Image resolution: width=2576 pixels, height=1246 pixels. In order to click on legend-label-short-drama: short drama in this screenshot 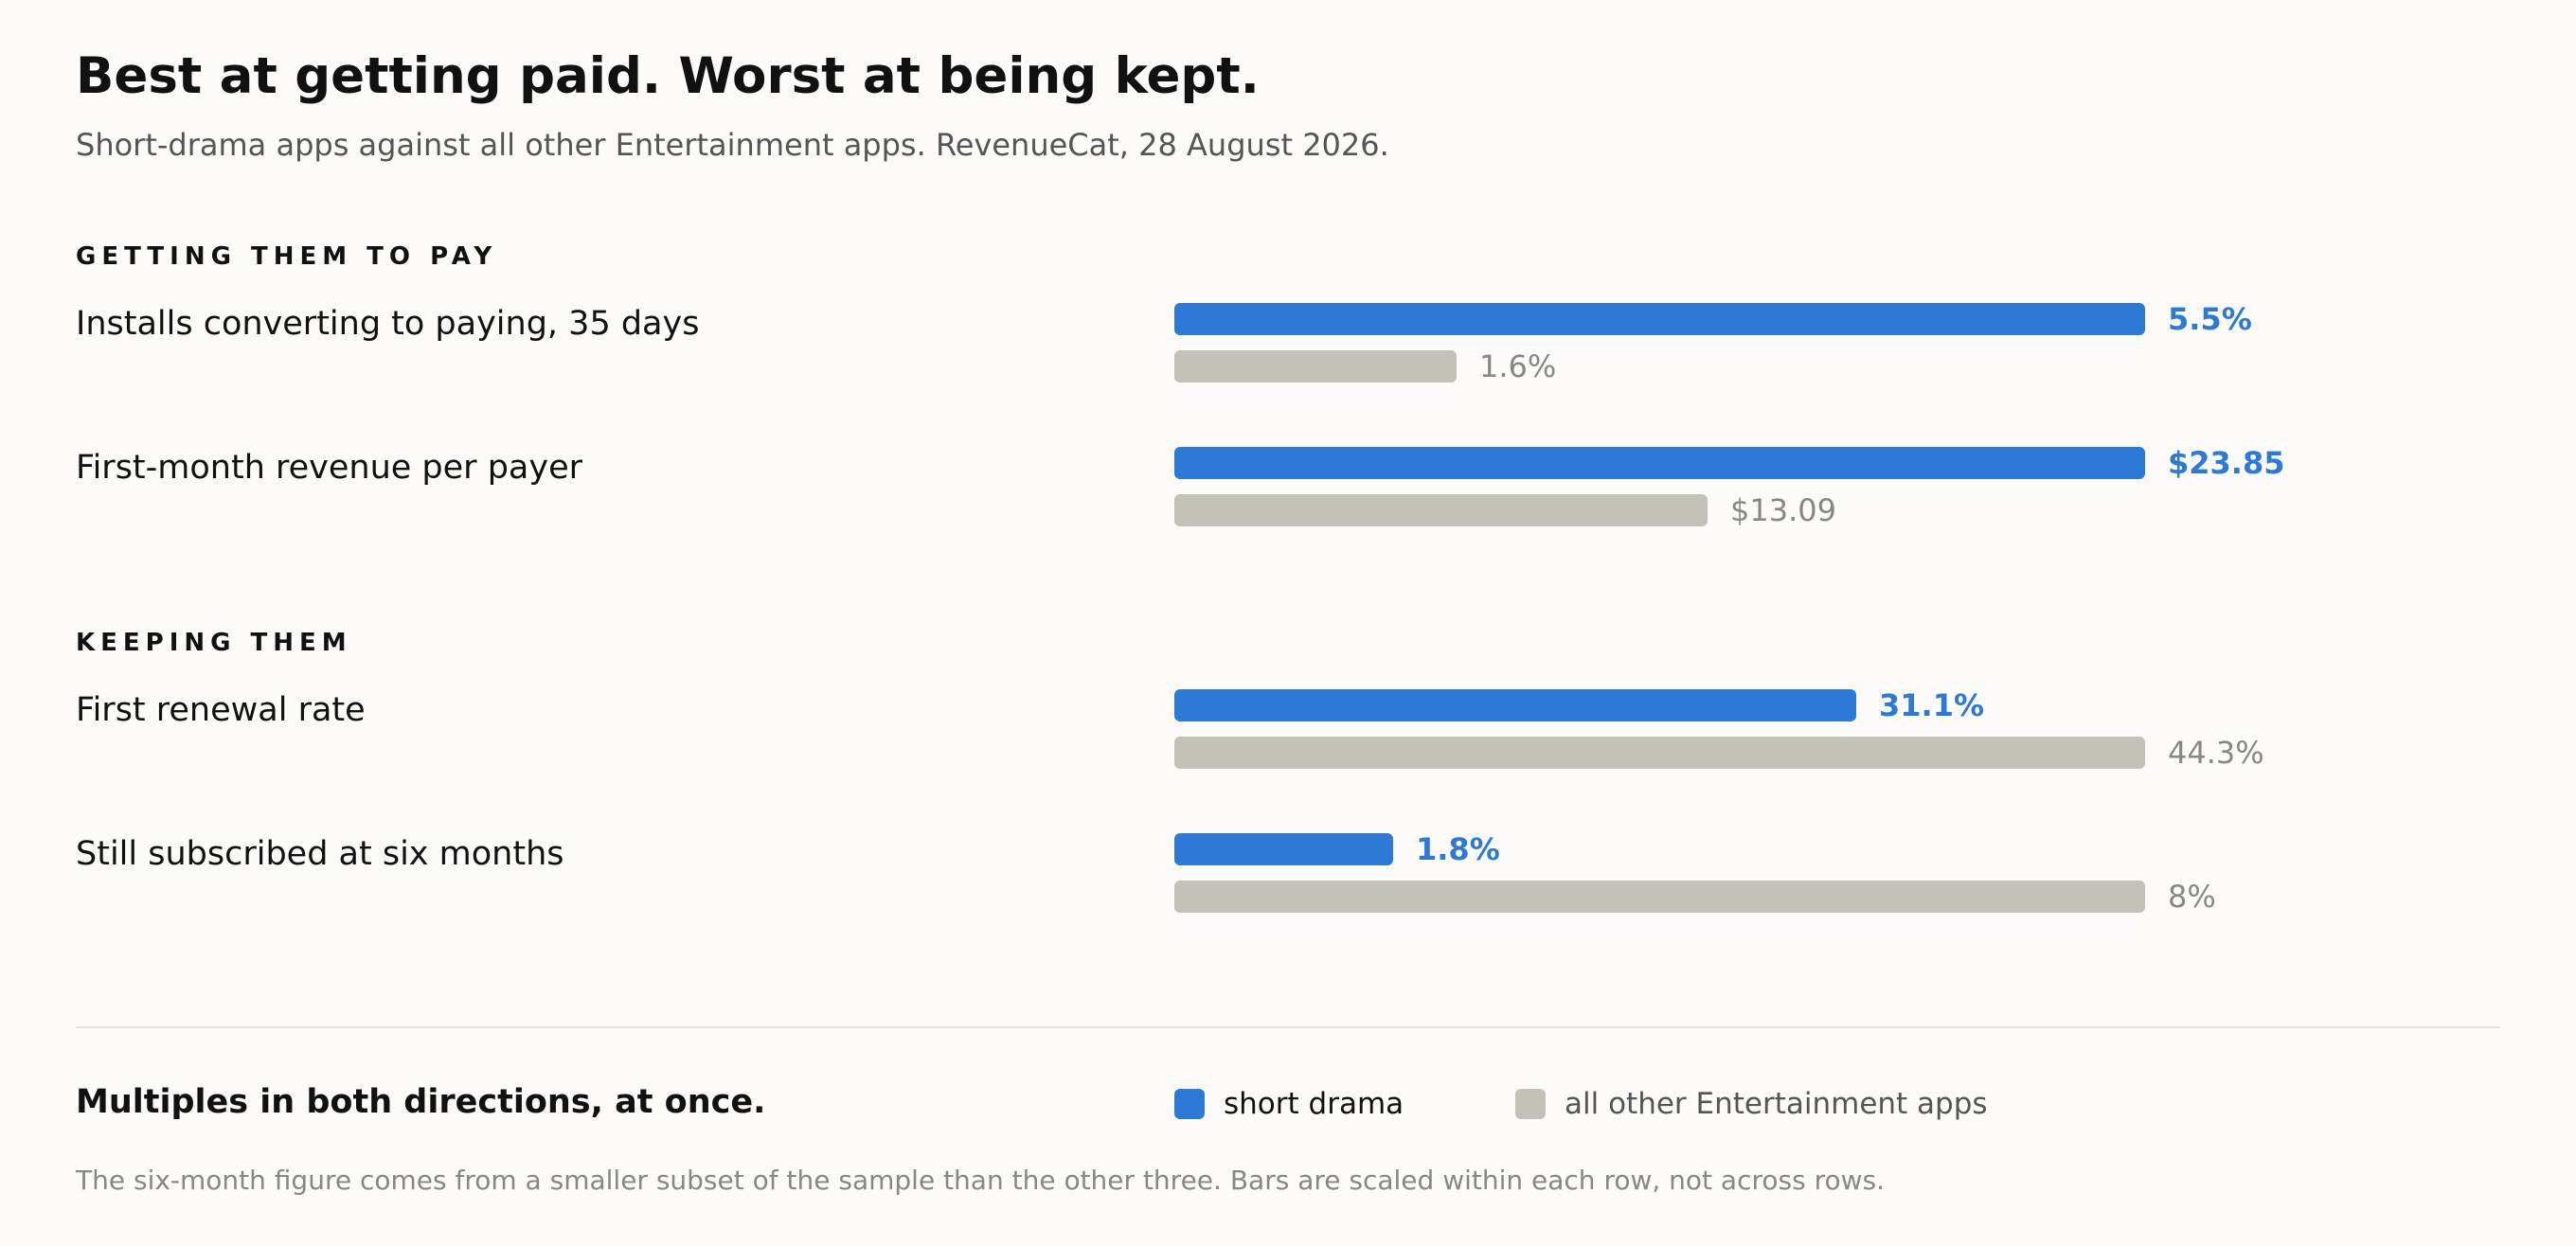, I will do `click(1314, 1104)`.